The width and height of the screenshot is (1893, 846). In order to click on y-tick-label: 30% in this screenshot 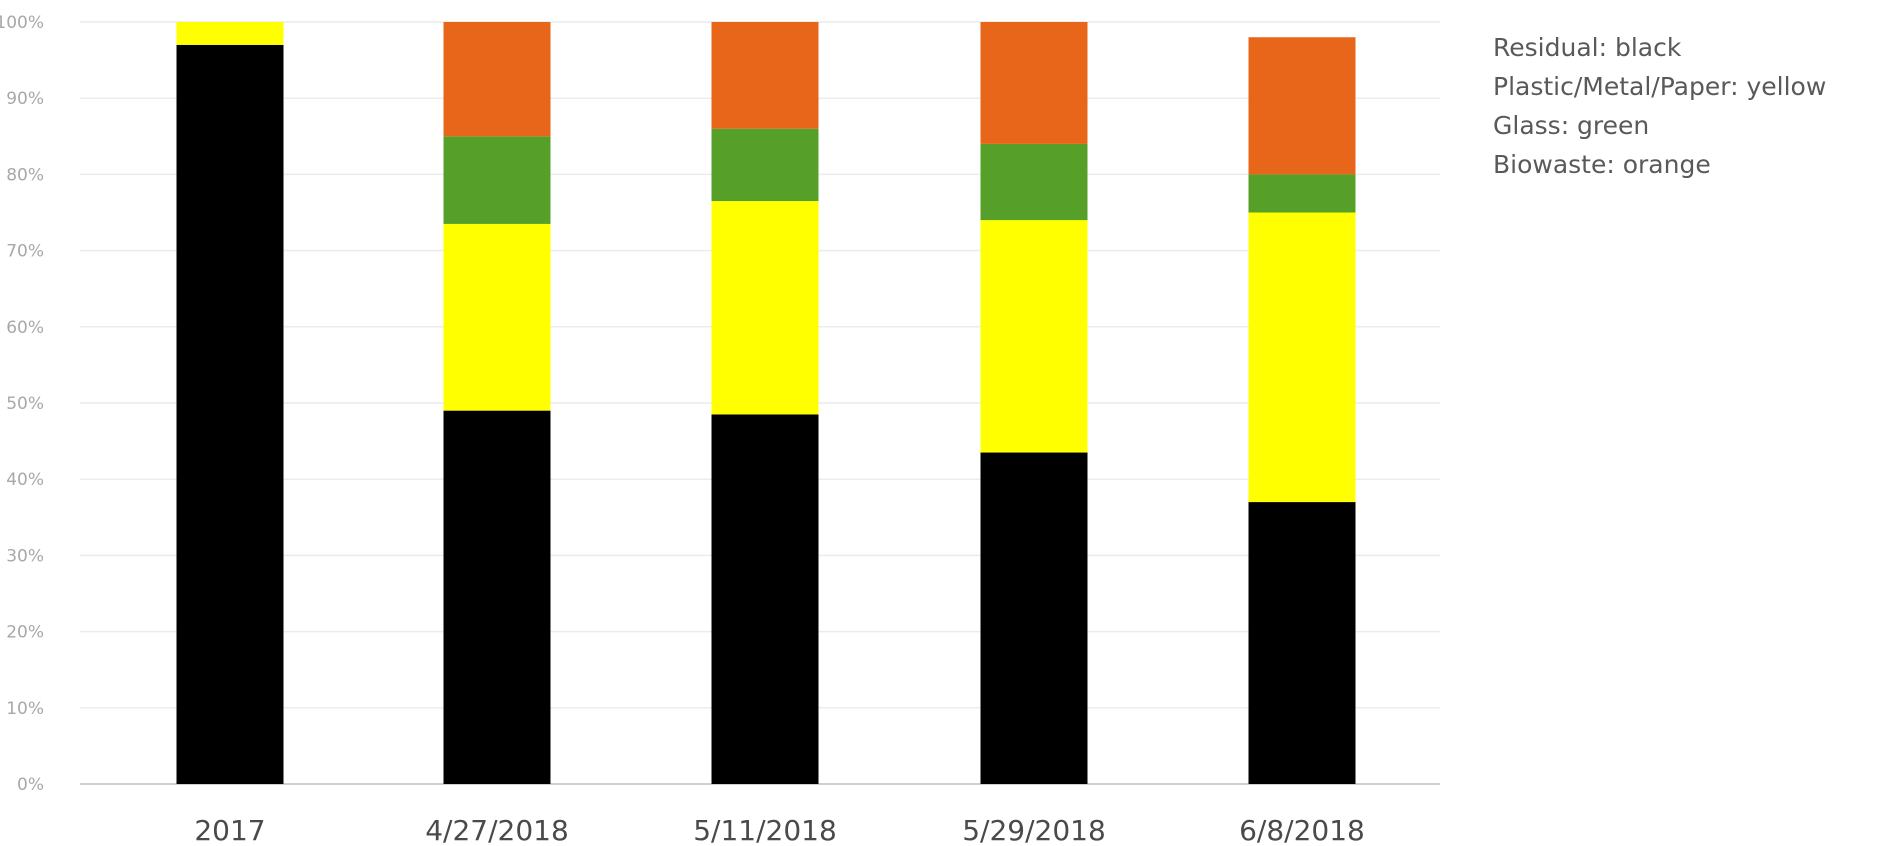, I will do `click(25, 556)`.